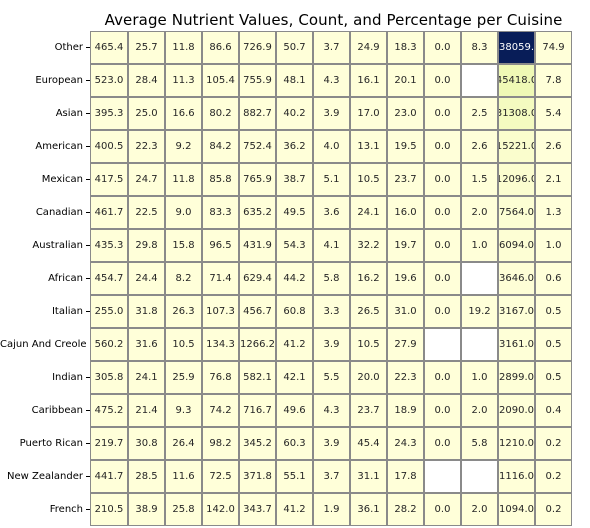 This screenshot has width=590, height=528. I want to click on heatmap-cell: 18.9, so click(405, 410).